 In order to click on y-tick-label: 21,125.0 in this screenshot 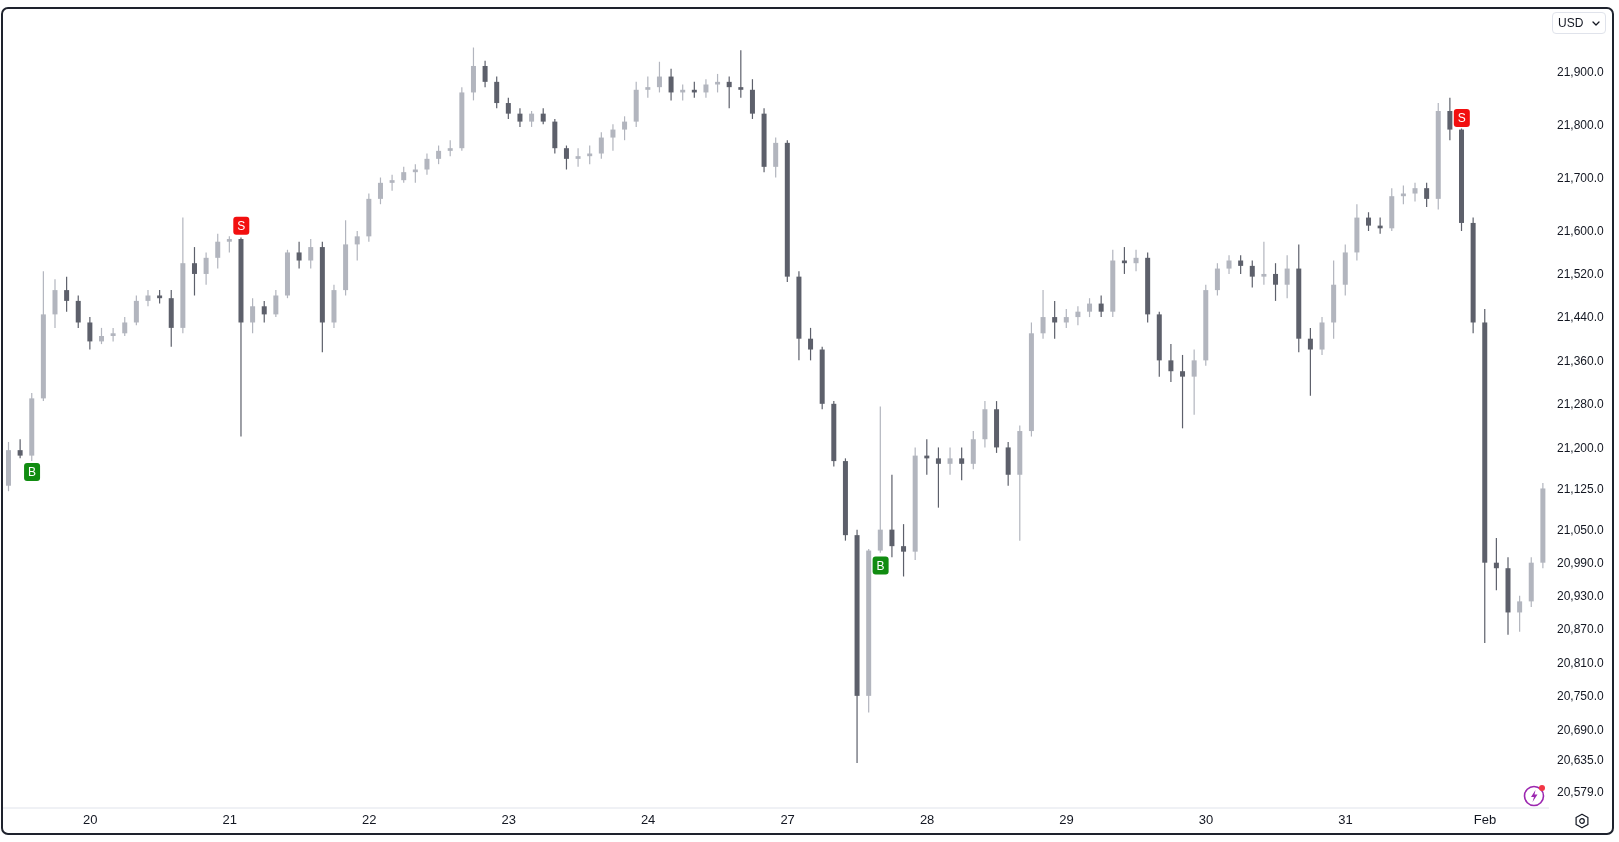, I will do `click(1581, 488)`.